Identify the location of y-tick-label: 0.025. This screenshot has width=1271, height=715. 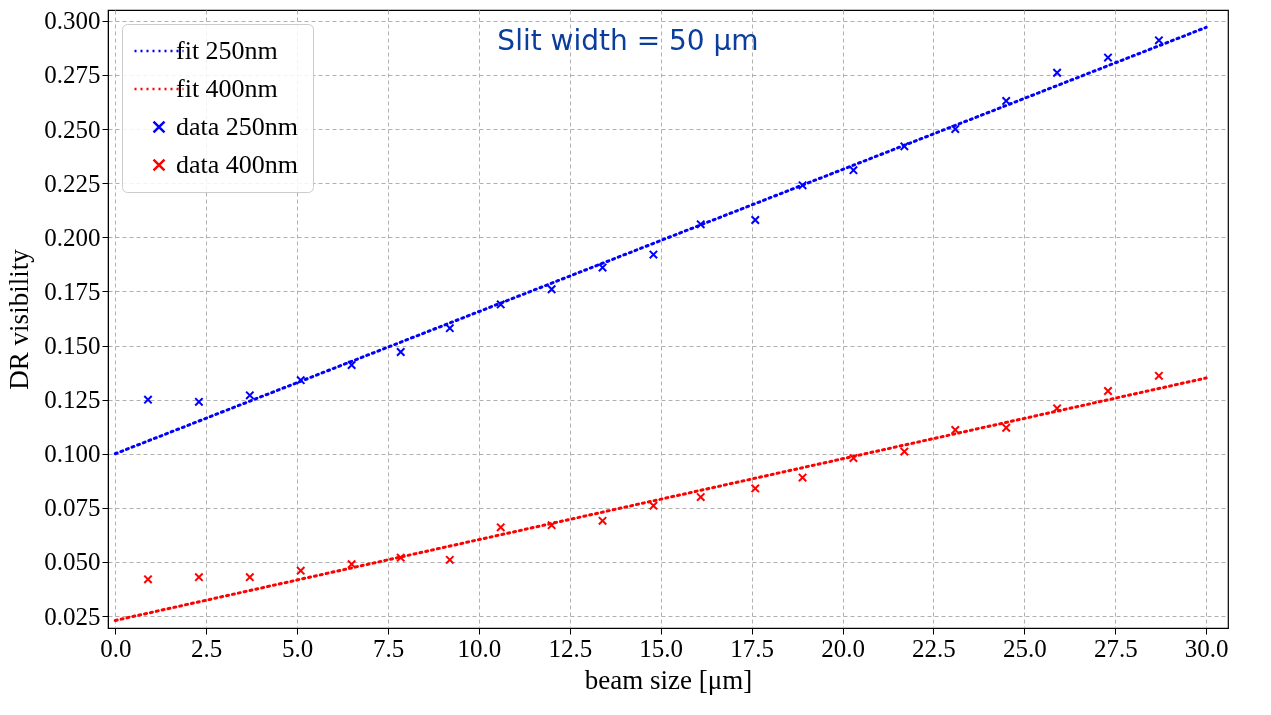
(72, 616).